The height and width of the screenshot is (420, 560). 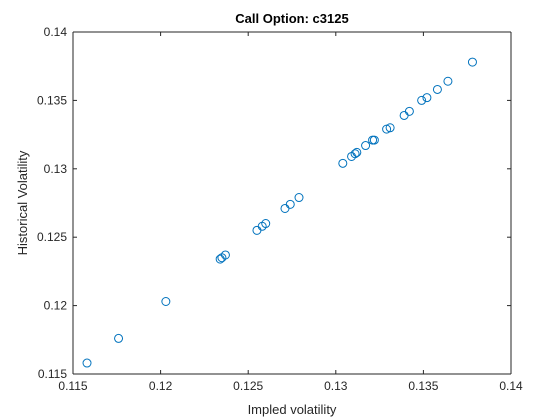 What do you see at coordinates (22, 202) in the screenshot?
I see `y-axis-label: Historical Volatility` at bounding box center [22, 202].